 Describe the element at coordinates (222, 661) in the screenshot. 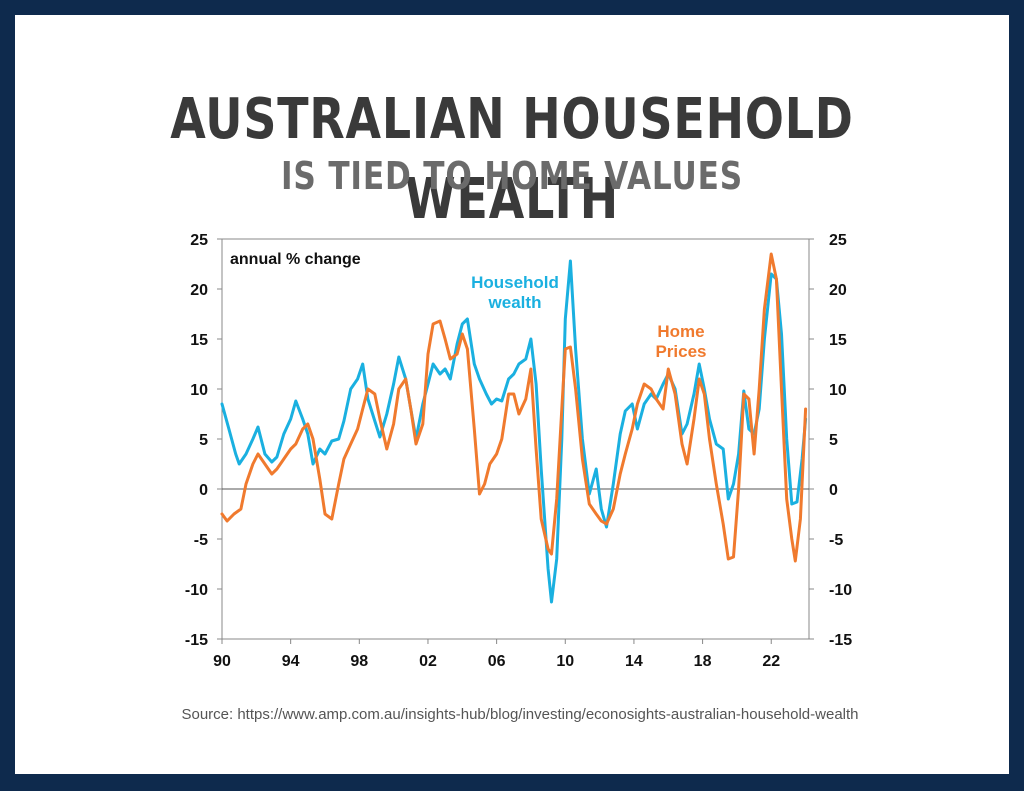

I see `x-tick-label: 90` at that location.